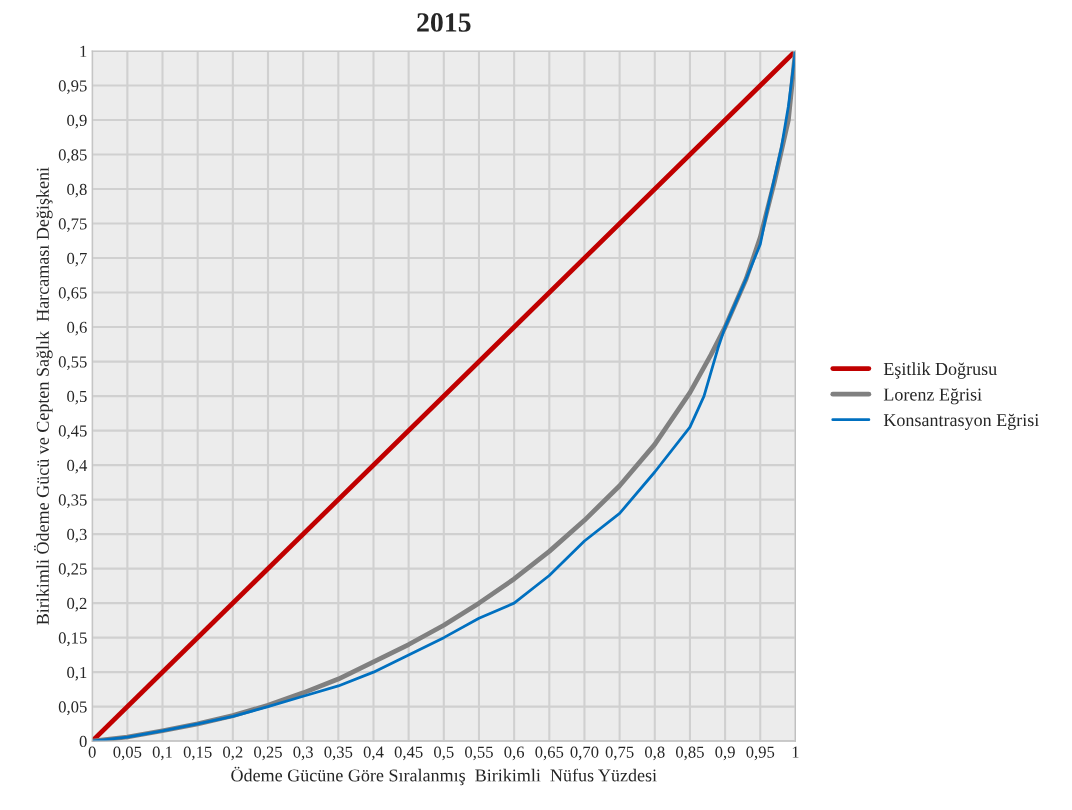  I want to click on x-tick-label: 0,70, so click(584, 753).